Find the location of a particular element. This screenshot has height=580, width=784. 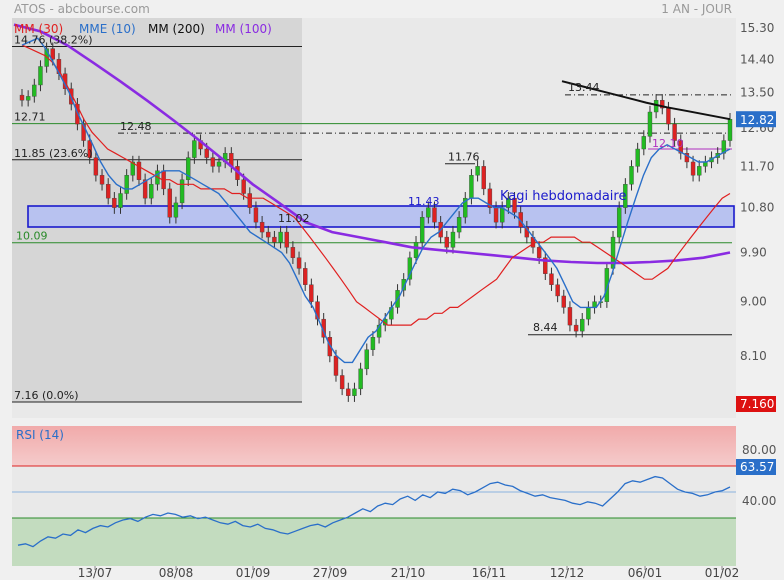

x-tick-label: 08/08 is located at coordinates (176, 573).